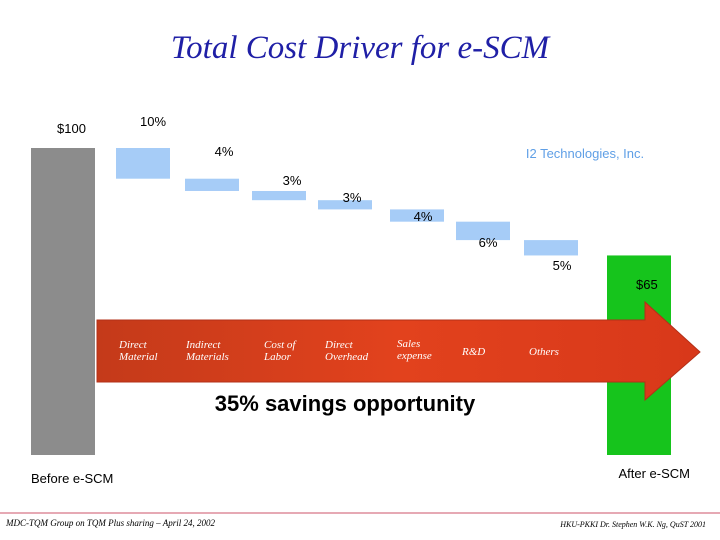  I want to click on category-label-r-d: R&D, so click(473, 352).